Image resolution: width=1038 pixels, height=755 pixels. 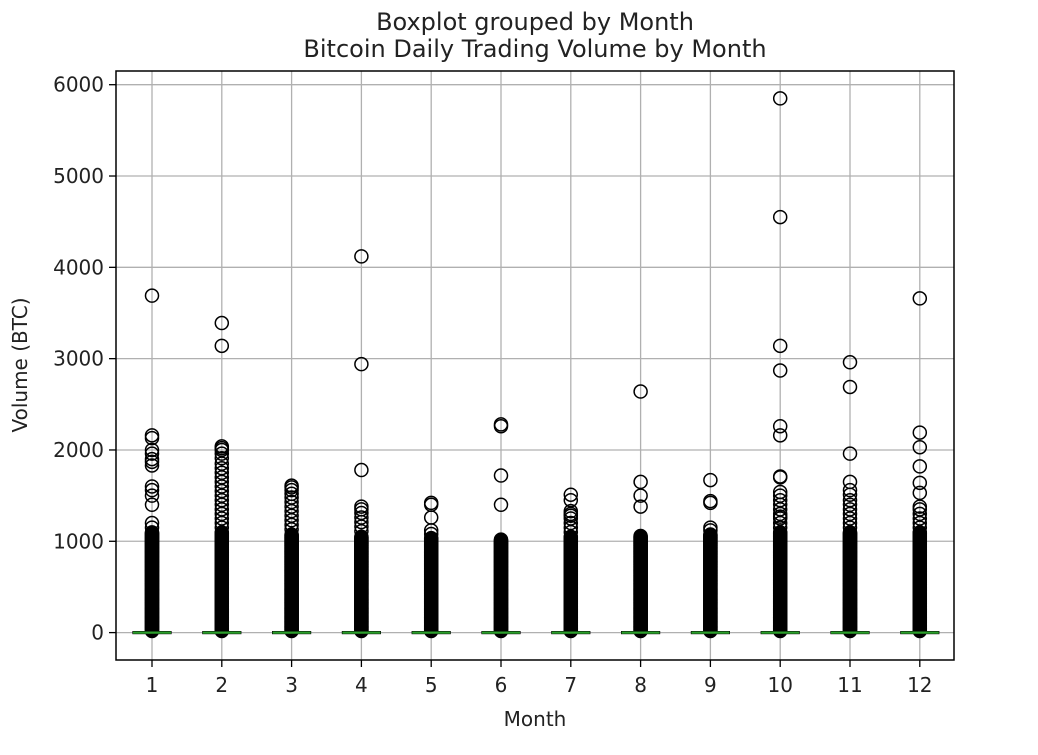 I want to click on x-tick-label: 4, so click(x=361, y=685).